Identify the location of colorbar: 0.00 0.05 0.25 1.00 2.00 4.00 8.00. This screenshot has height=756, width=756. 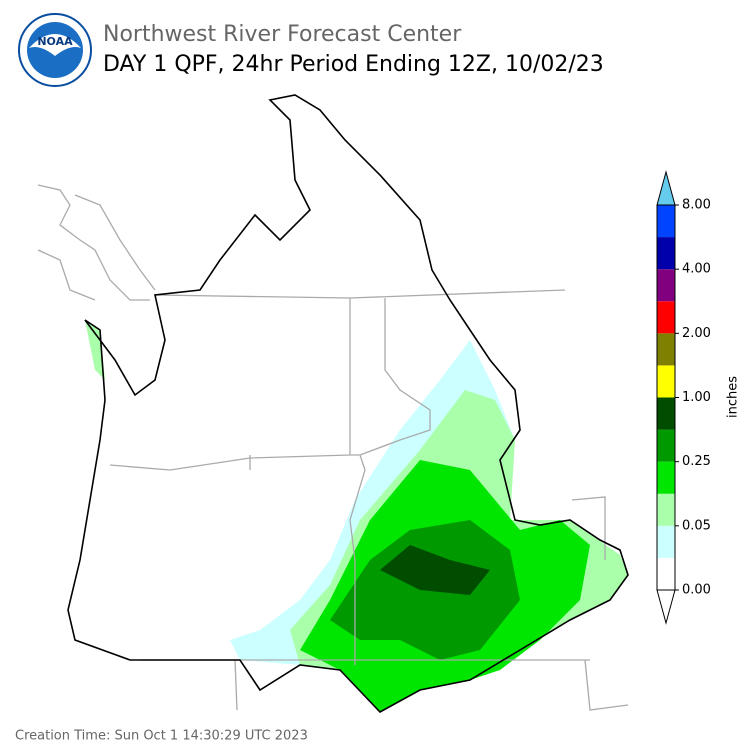
(683, 397).